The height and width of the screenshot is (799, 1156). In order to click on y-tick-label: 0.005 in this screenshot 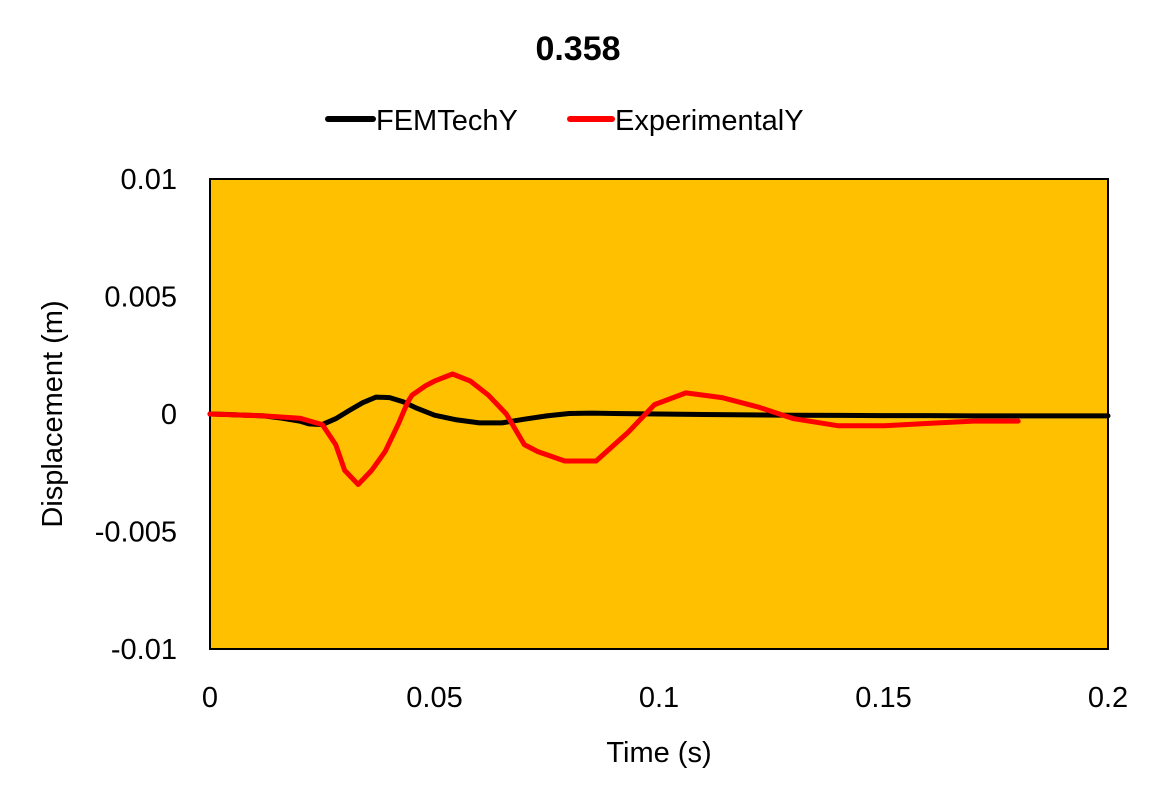, I will do `click(140, 298)`.